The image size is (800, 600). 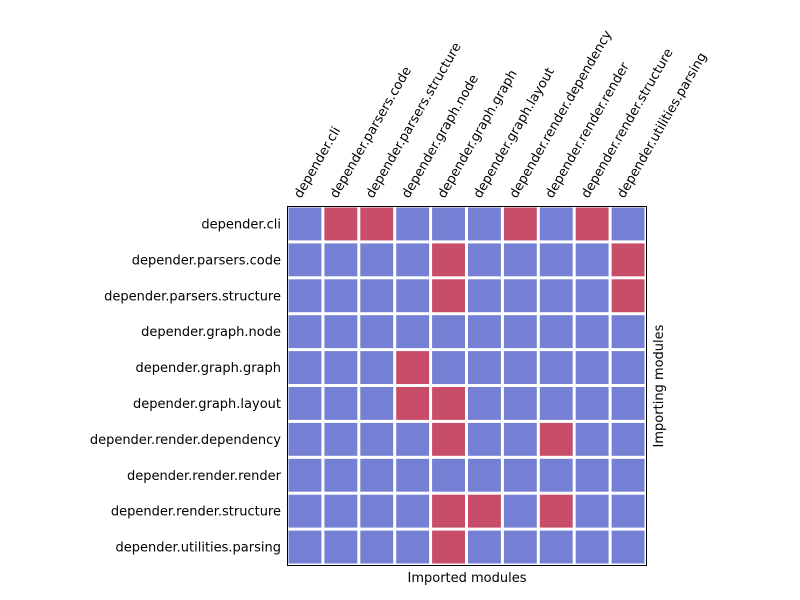 I want to click on y-tick-label: depender.parsers.code, so click(x=206, y=260).